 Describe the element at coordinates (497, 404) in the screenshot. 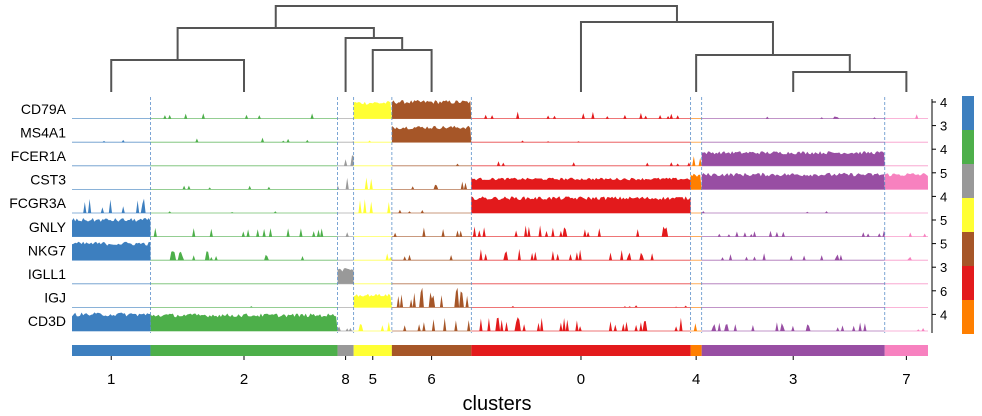

I see `x-axis-label: clusters` at that location.